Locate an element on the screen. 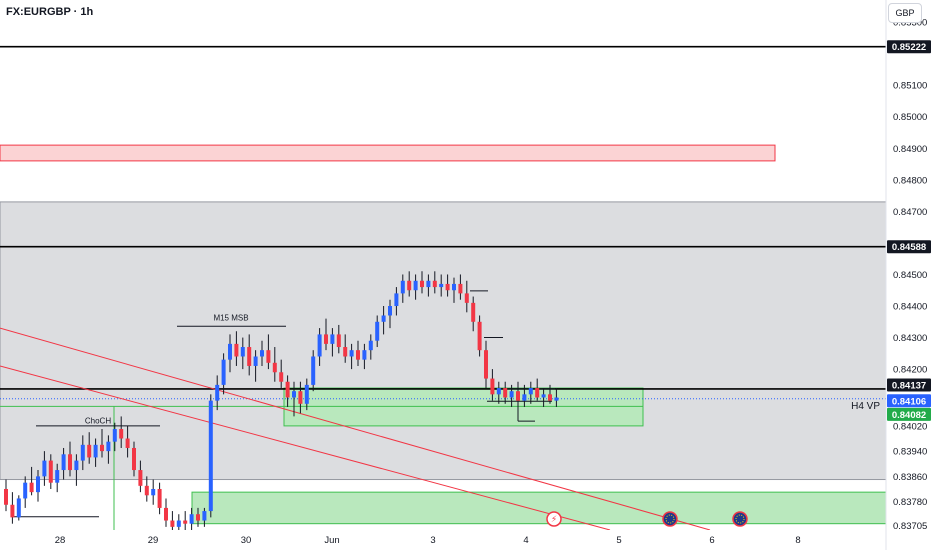  chart-title: FX:EURGBP · 1h is located at coordinates (50, 12).